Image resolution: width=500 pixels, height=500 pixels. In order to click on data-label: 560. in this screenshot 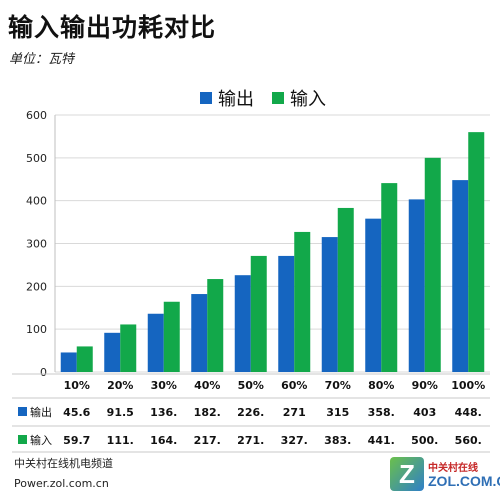, I will do `click(468, 440)`.